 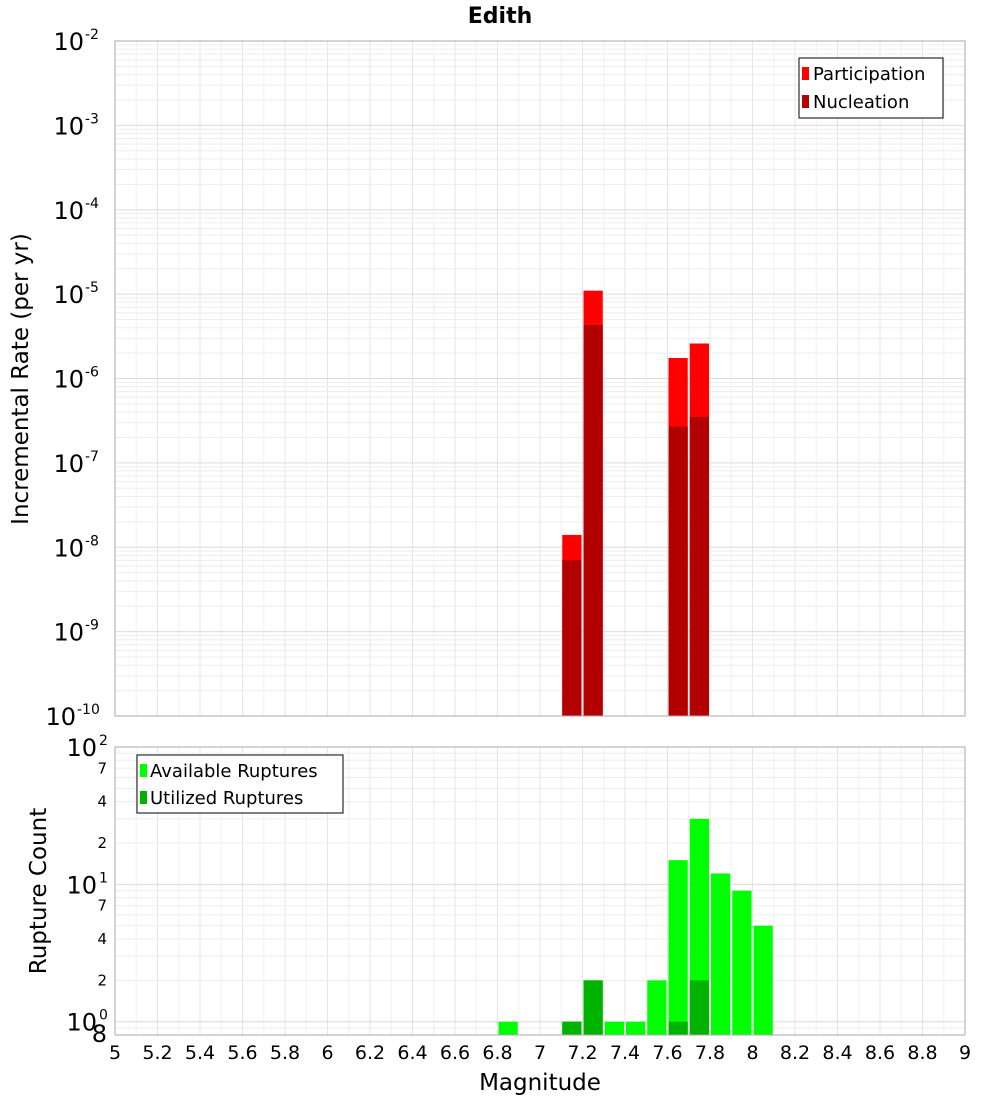 What do you see at coordinates (635, 503) in the screenshot?
I see `top-plot-bars` at bounding box center [635, 503].